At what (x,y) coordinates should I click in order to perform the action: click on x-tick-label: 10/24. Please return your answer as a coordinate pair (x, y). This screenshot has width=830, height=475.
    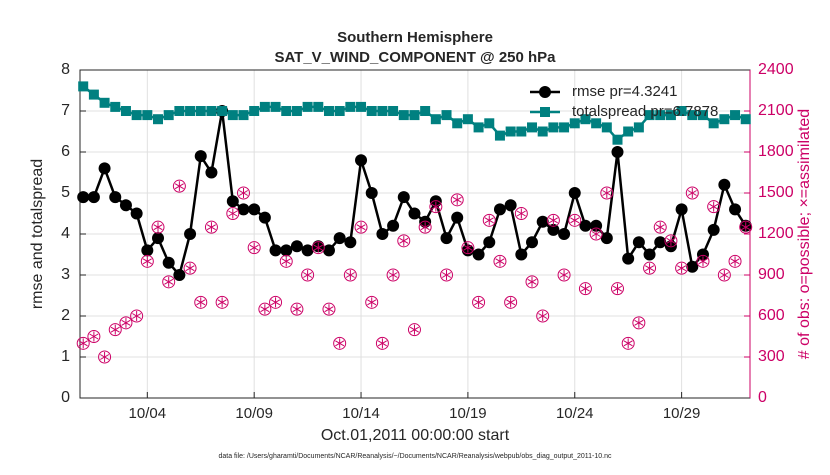
    Looking at the image, I should click on (575, 413).